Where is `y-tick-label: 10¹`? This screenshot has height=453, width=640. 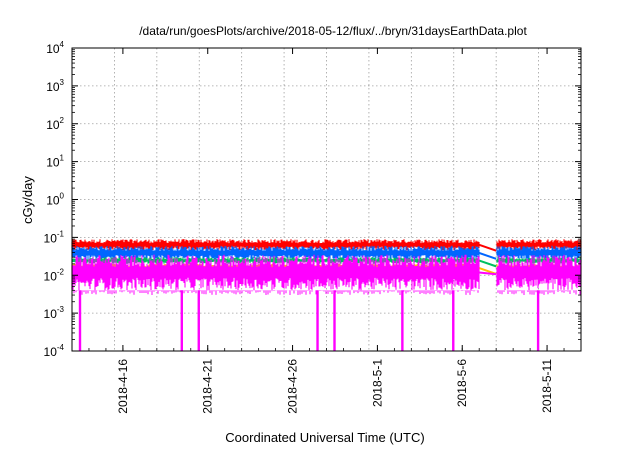
y-tick-label: 10¹ is located at coordinates (55, 162).